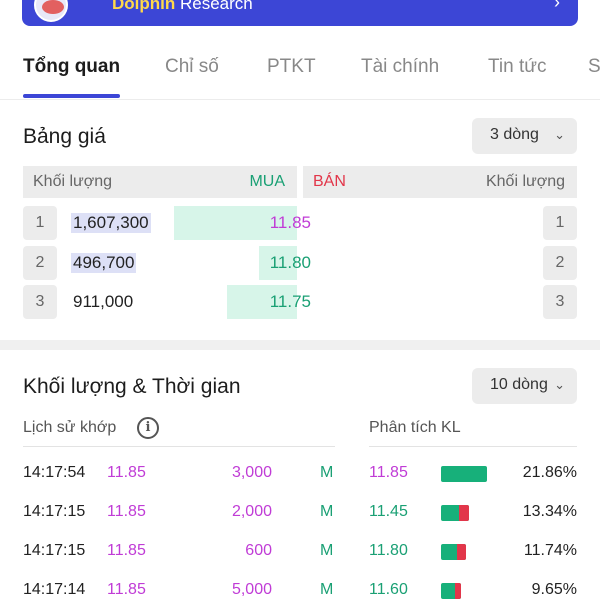 The image size is (600, 600). I want to click on row-index-right: 3, so click(560, 302).